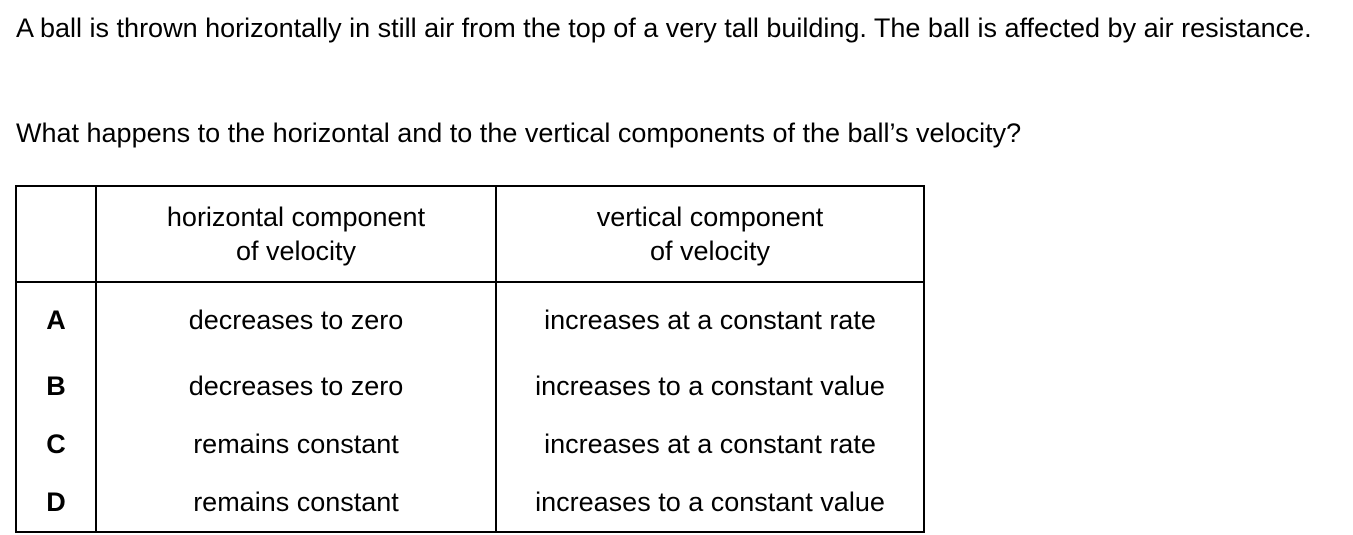  Describe the element at coordinates (710, 217) in the screenshot. I see `header-vertical-line1: vertical component` at that location.